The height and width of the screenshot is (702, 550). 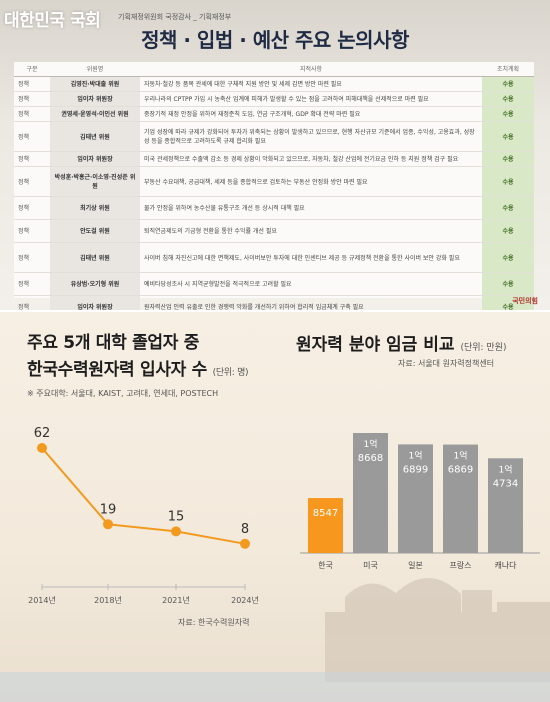 What do you see at coordinates (52, 21) in the screenshot?
I see `broadcaster-watermark: 대한민국 국회` at bounding box center [52, 21].